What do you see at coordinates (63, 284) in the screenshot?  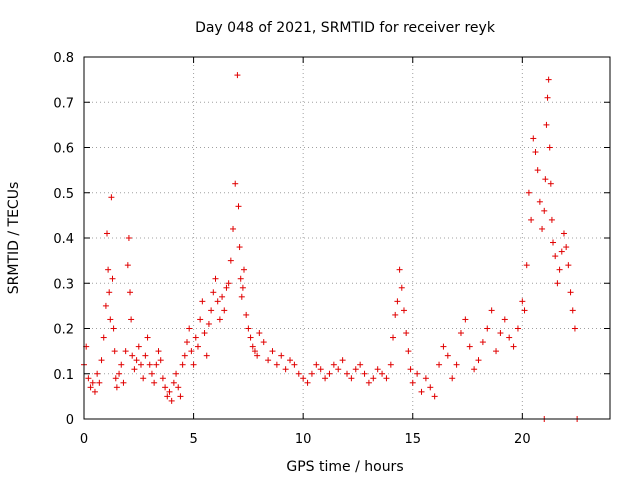 I see `y-tick-label: 0.3` at bounding box center [63, 284].